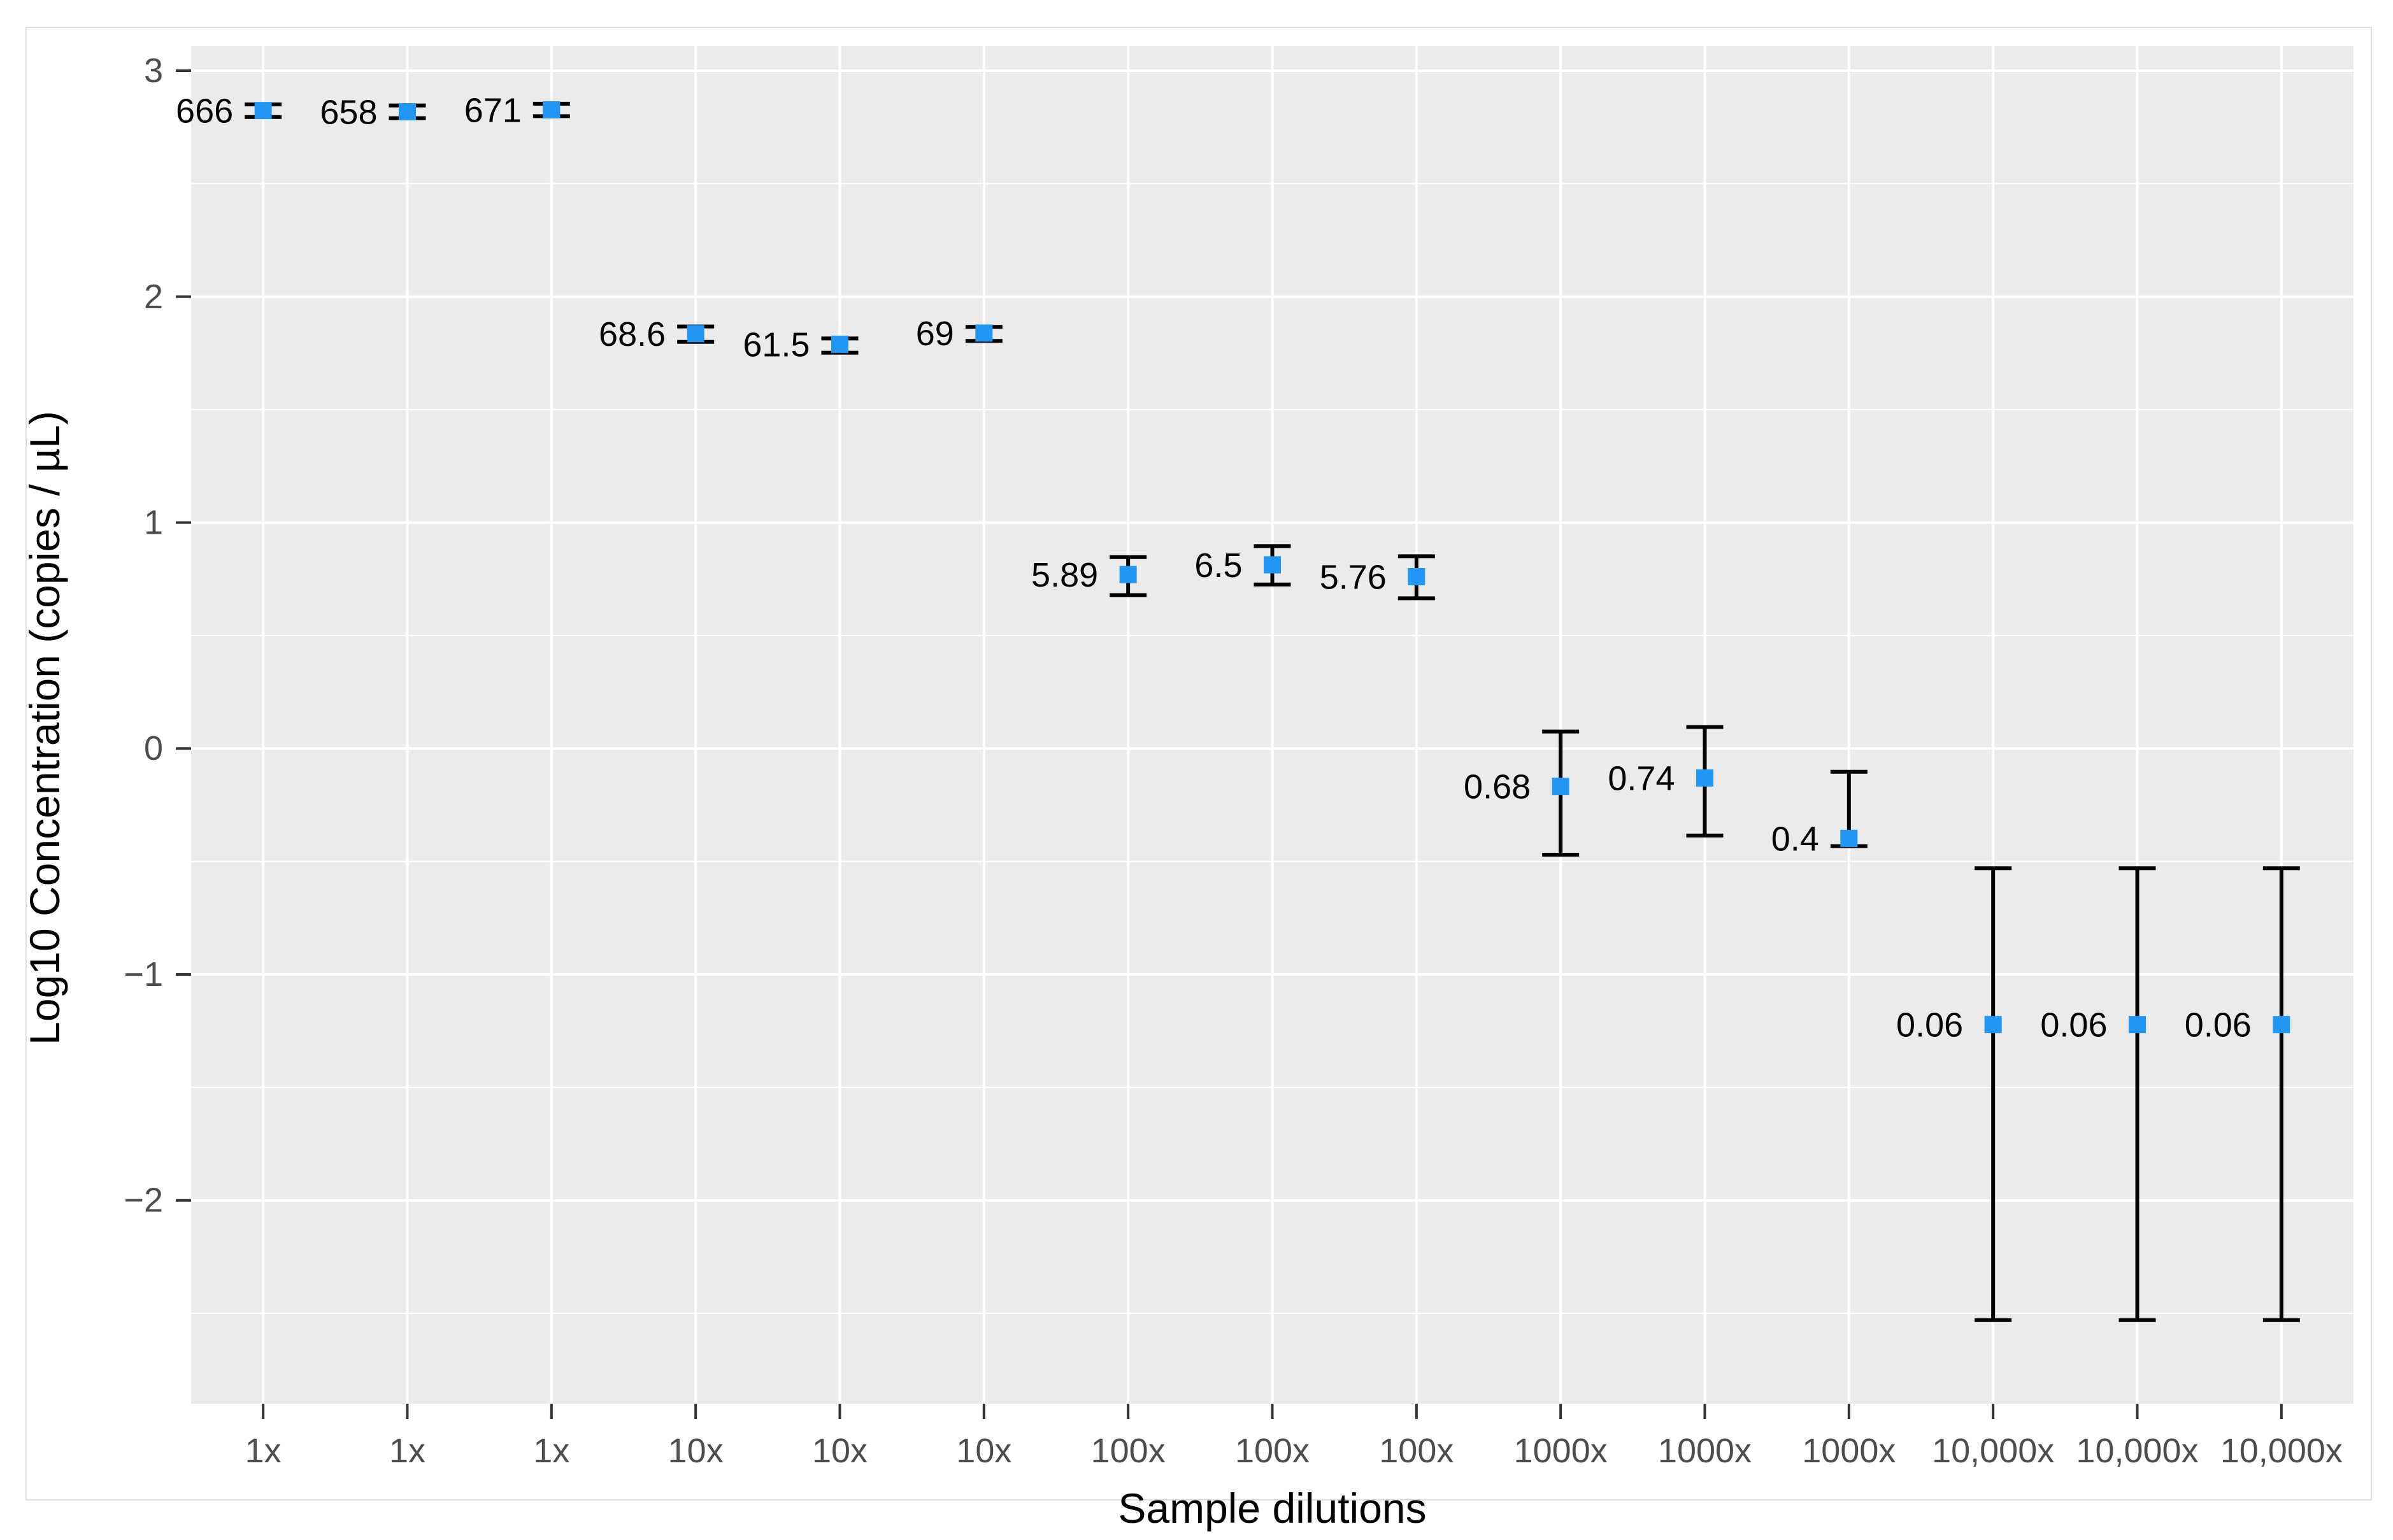 The height and width of the screenshot is (1540, 2393). Describe the element at coordinates (1353, 578) in the screenshot. I see `data-point-label: 5.76` at that location.